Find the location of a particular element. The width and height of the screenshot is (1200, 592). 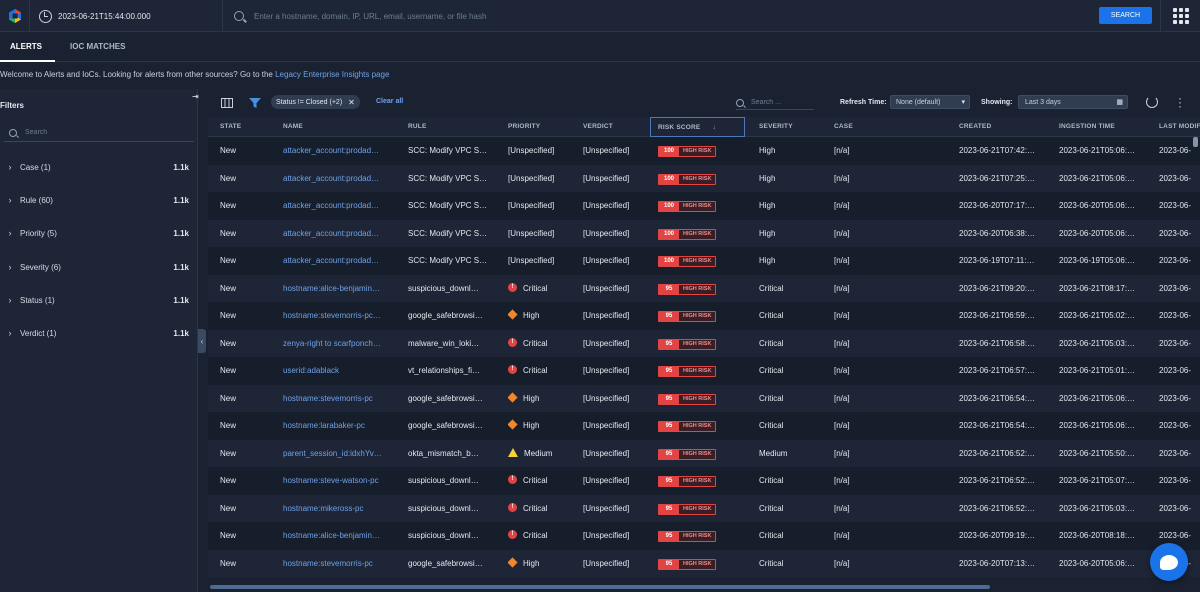

cell-name: hostname:larabaker-pc is located at coordinates (343, 426).